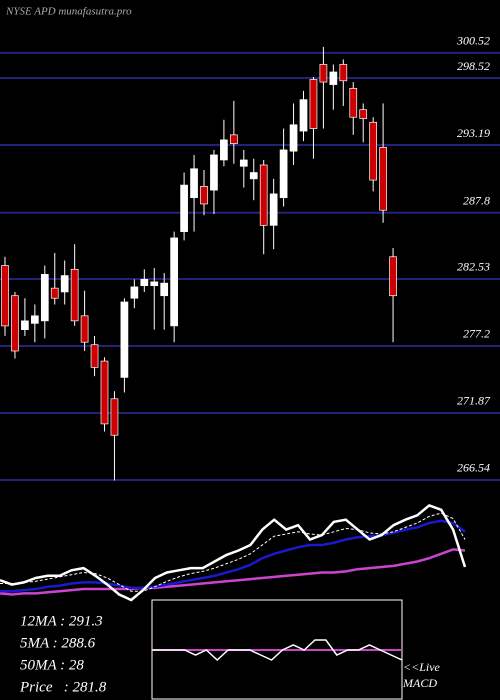 This screenshot has width=500, height=700. What do you see at coordinates (419, 683) in the screenshot?
I see `macd-label: MACD` at bounding box center [419, 683].